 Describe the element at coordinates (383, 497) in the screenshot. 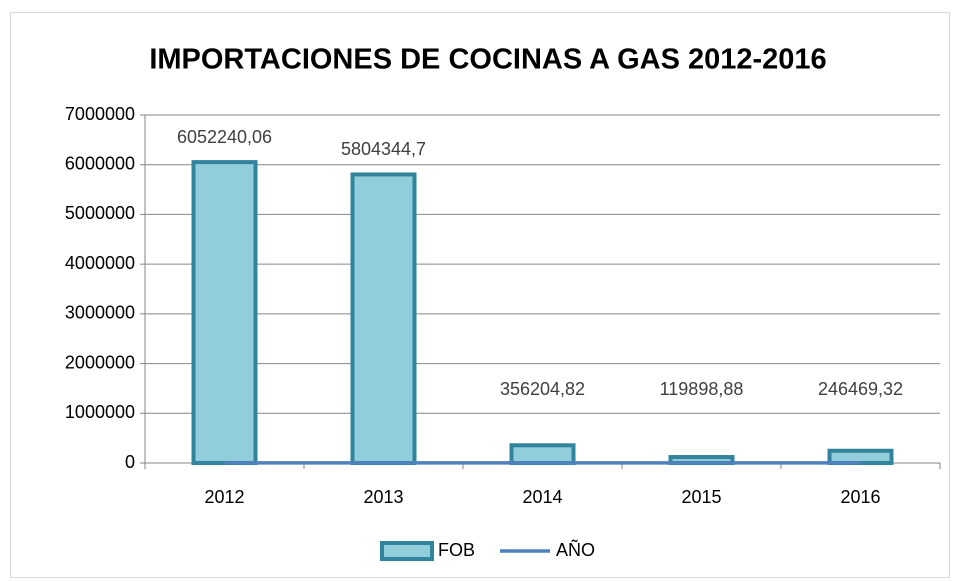

I see `x-tick-label: 2013` at that location.